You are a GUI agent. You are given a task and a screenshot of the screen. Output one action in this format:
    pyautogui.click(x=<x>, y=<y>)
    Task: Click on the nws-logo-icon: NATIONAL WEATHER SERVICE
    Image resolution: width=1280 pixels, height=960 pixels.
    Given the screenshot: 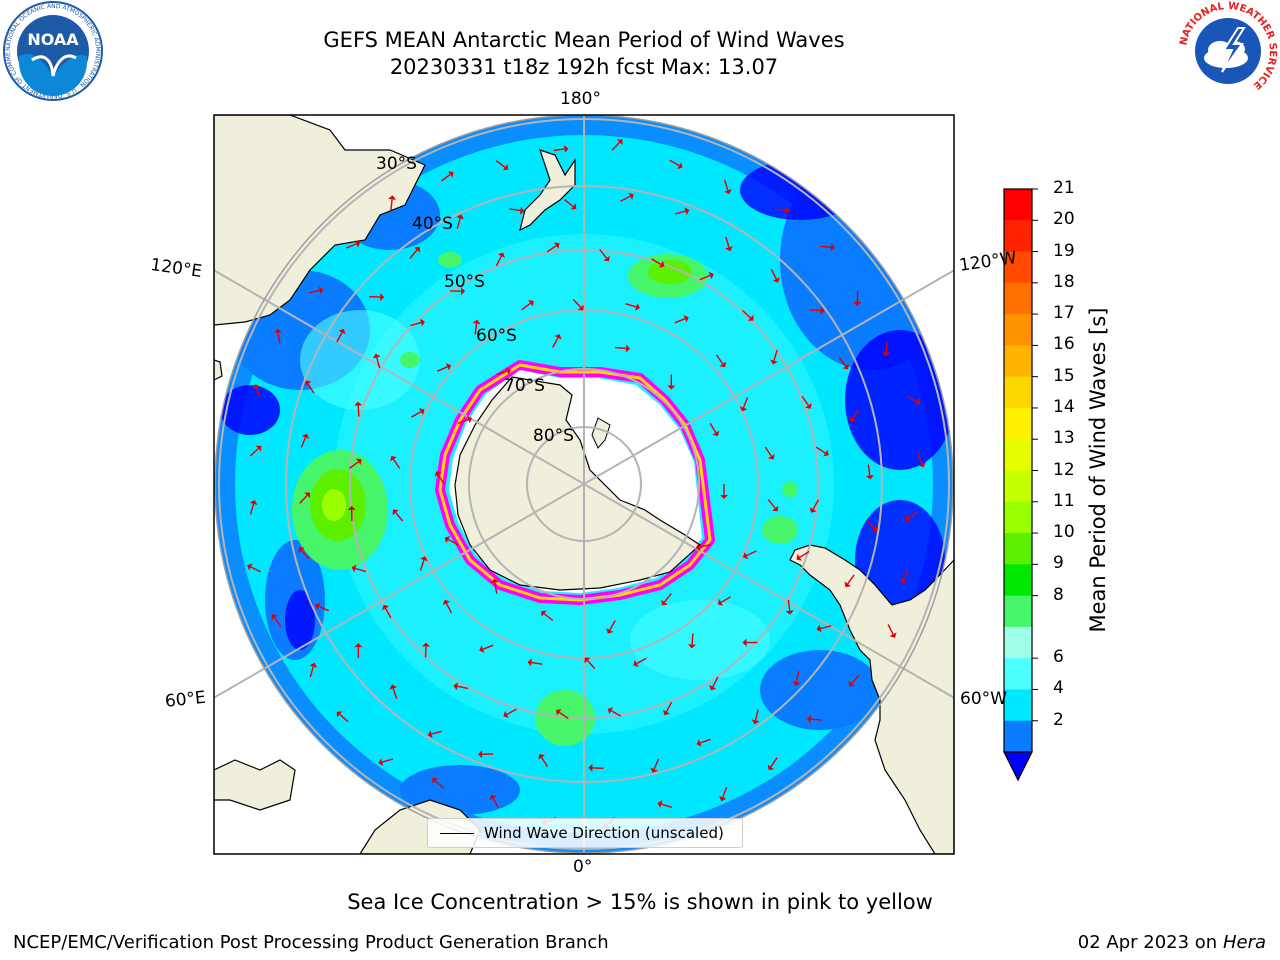 What is the action you would take?
    pyautogui.click(x=1228, y=50)
    